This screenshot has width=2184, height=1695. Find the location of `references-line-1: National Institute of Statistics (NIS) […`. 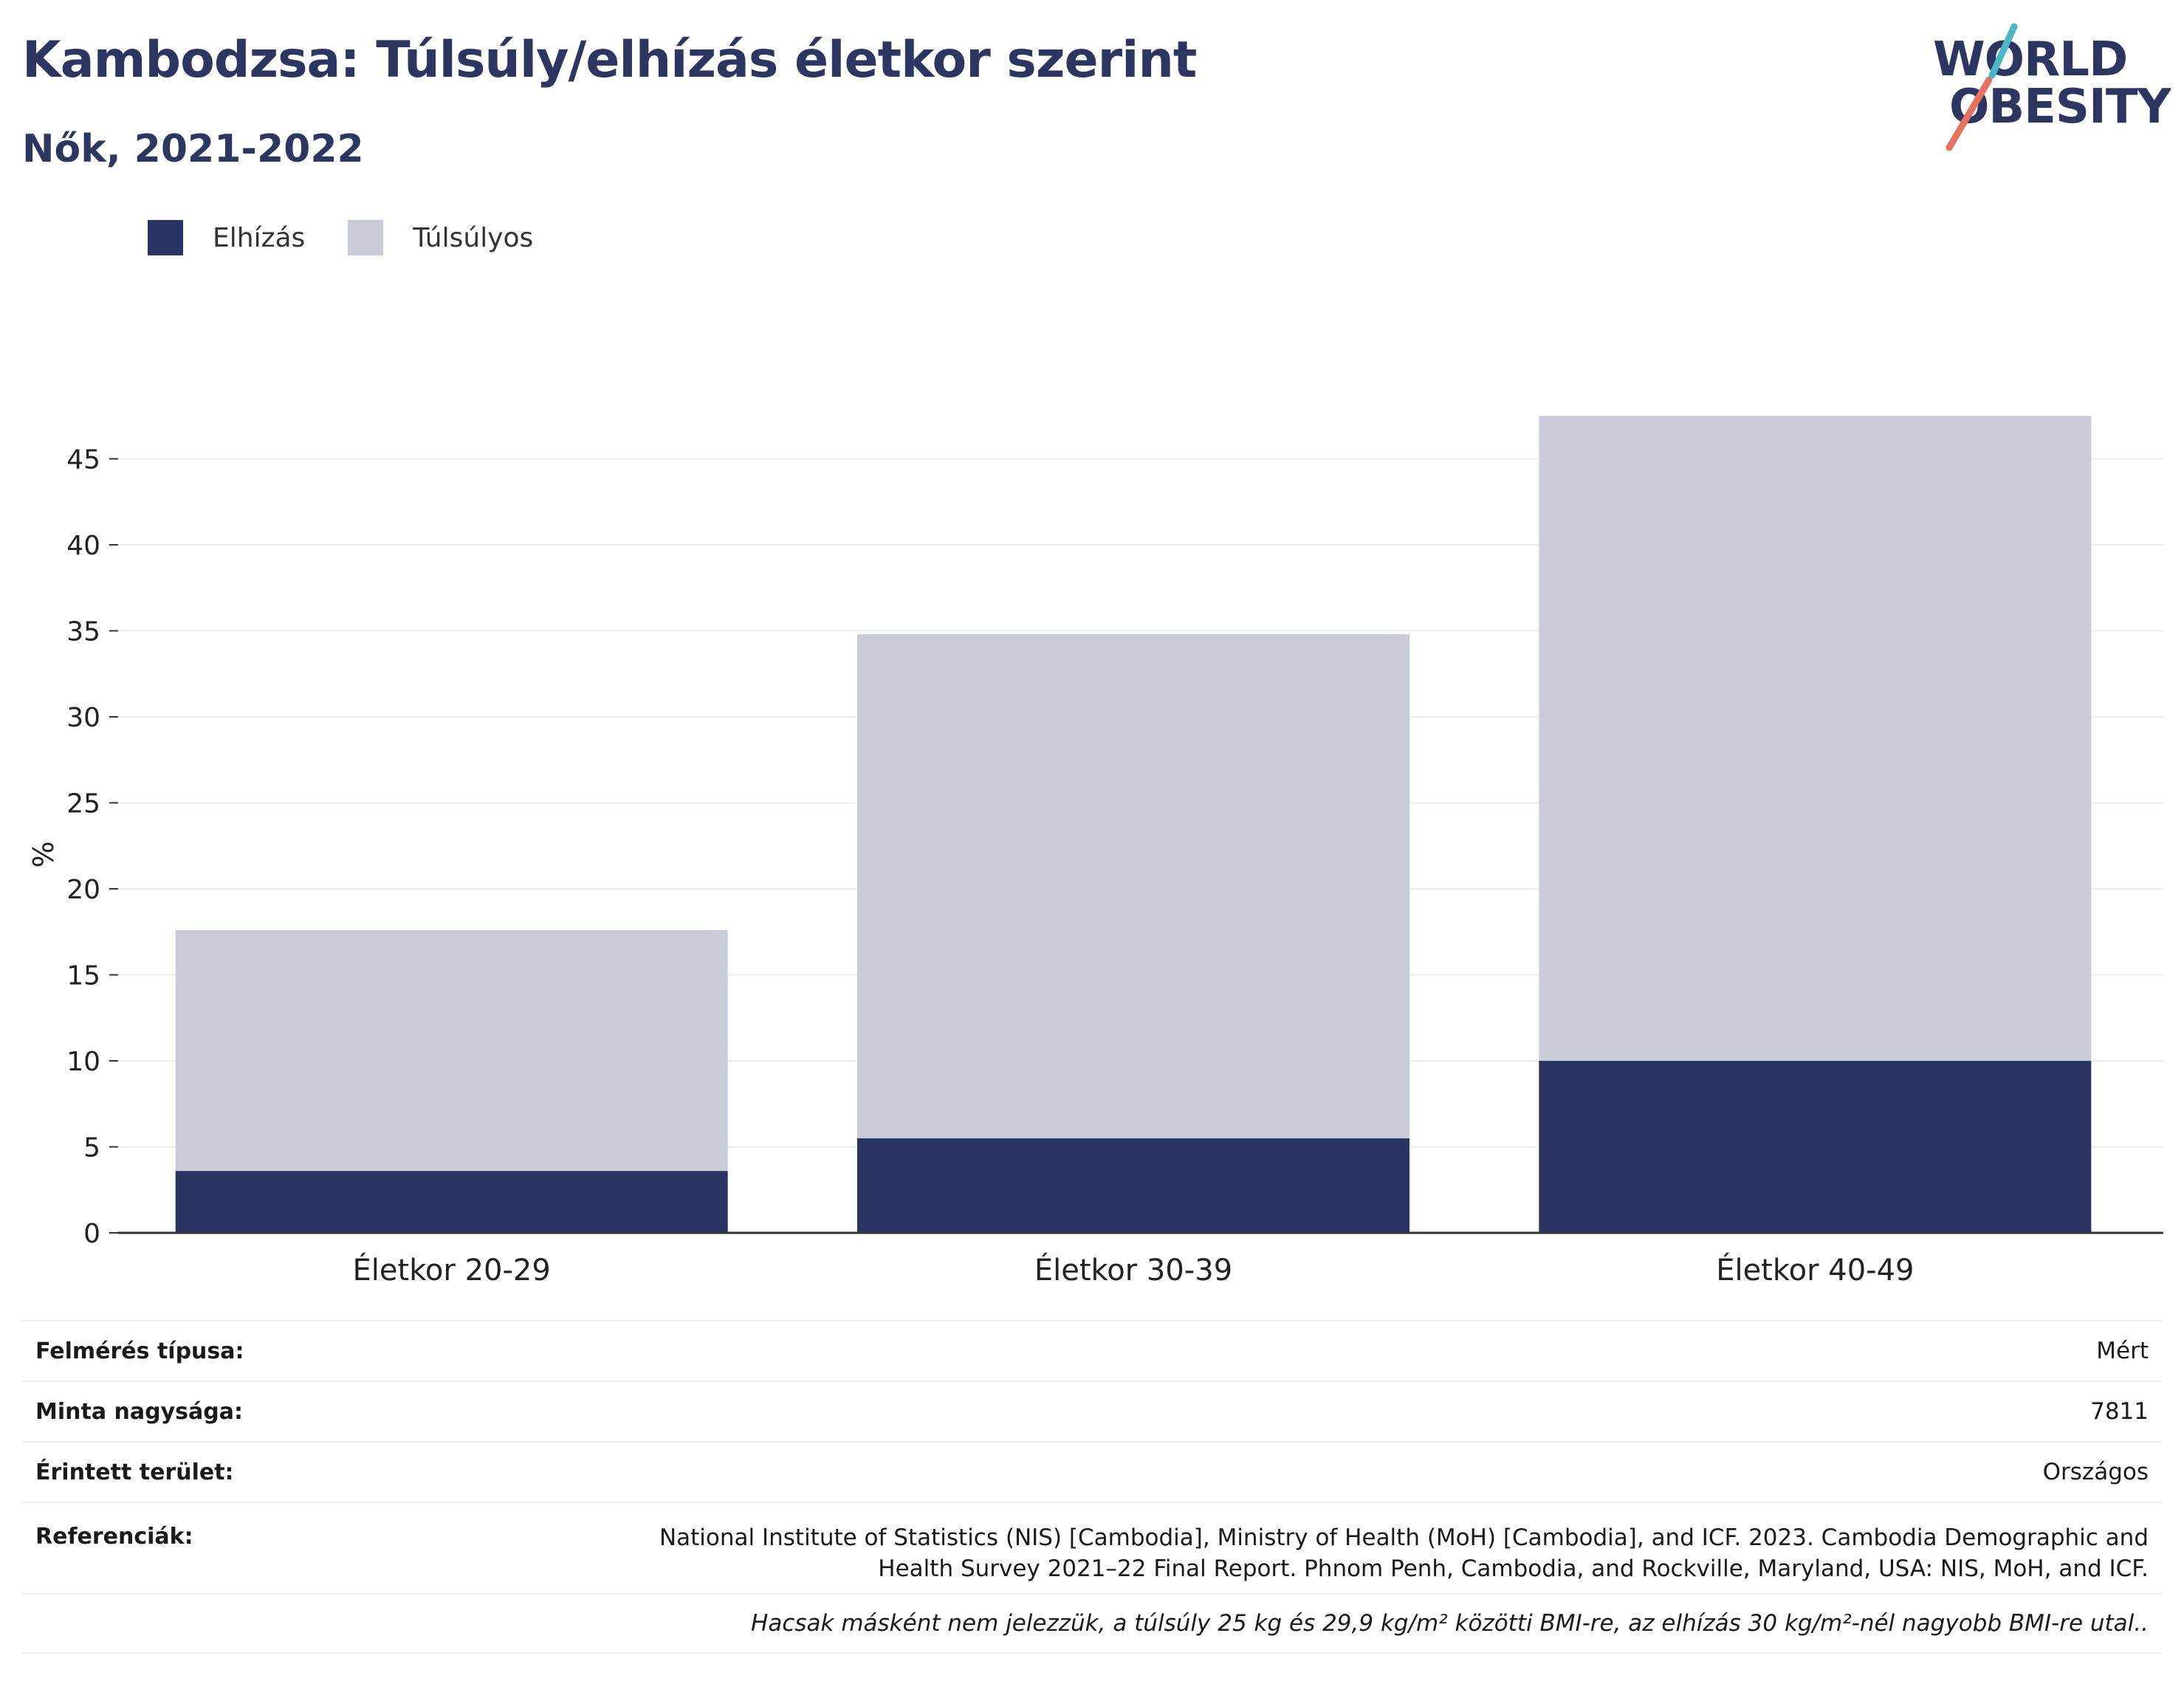

references-line-1: National Institute of Statistics (NIS) [… is located at coordinates (1404, 1537).